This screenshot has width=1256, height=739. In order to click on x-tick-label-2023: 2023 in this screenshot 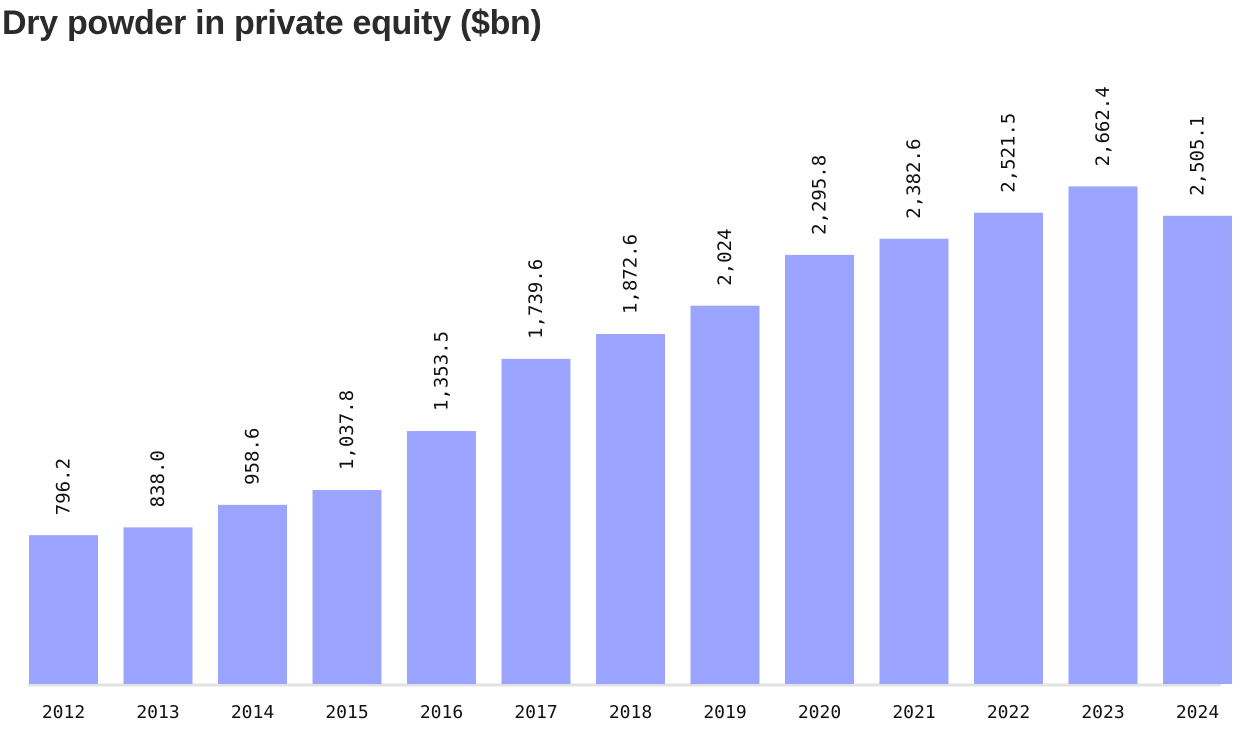, I will do `click(1102, 712)`.